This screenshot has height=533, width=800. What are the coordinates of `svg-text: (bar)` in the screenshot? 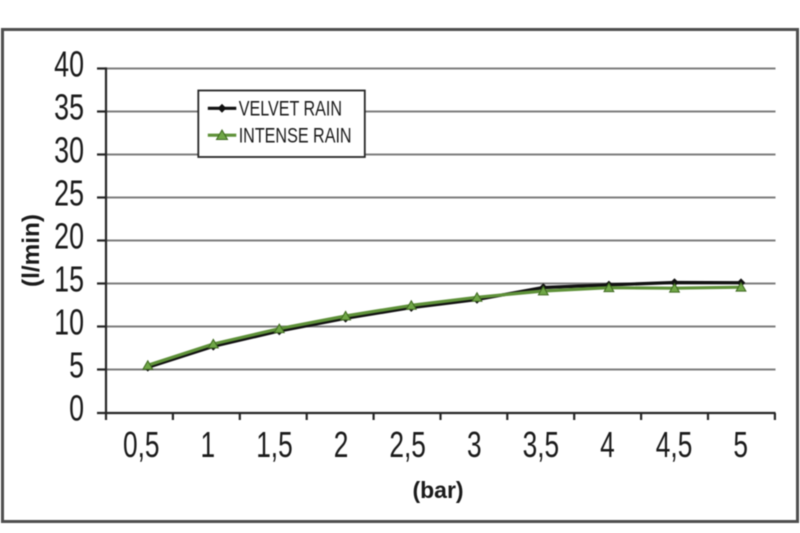 It's located at (437, 490).